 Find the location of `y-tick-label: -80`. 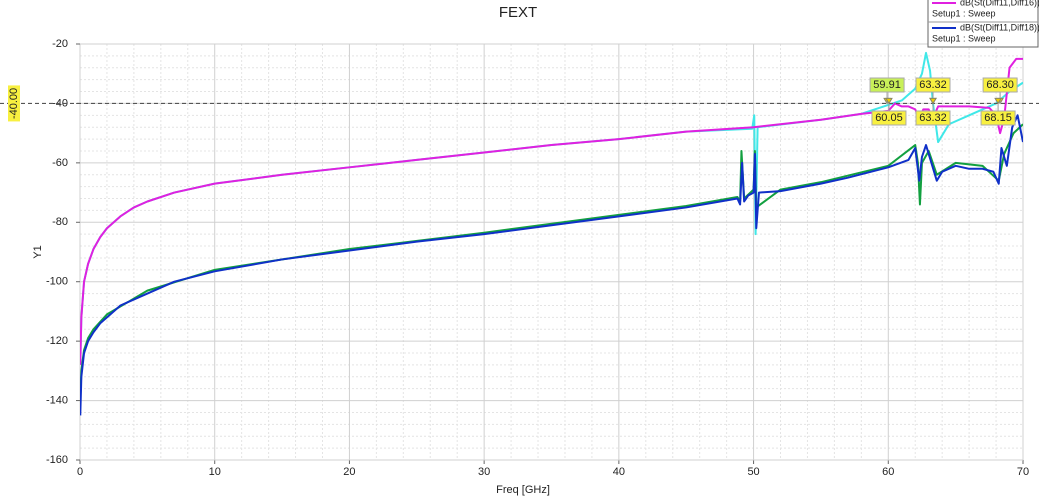

y-tick-label: -80 is located at coordinates (60, 222).